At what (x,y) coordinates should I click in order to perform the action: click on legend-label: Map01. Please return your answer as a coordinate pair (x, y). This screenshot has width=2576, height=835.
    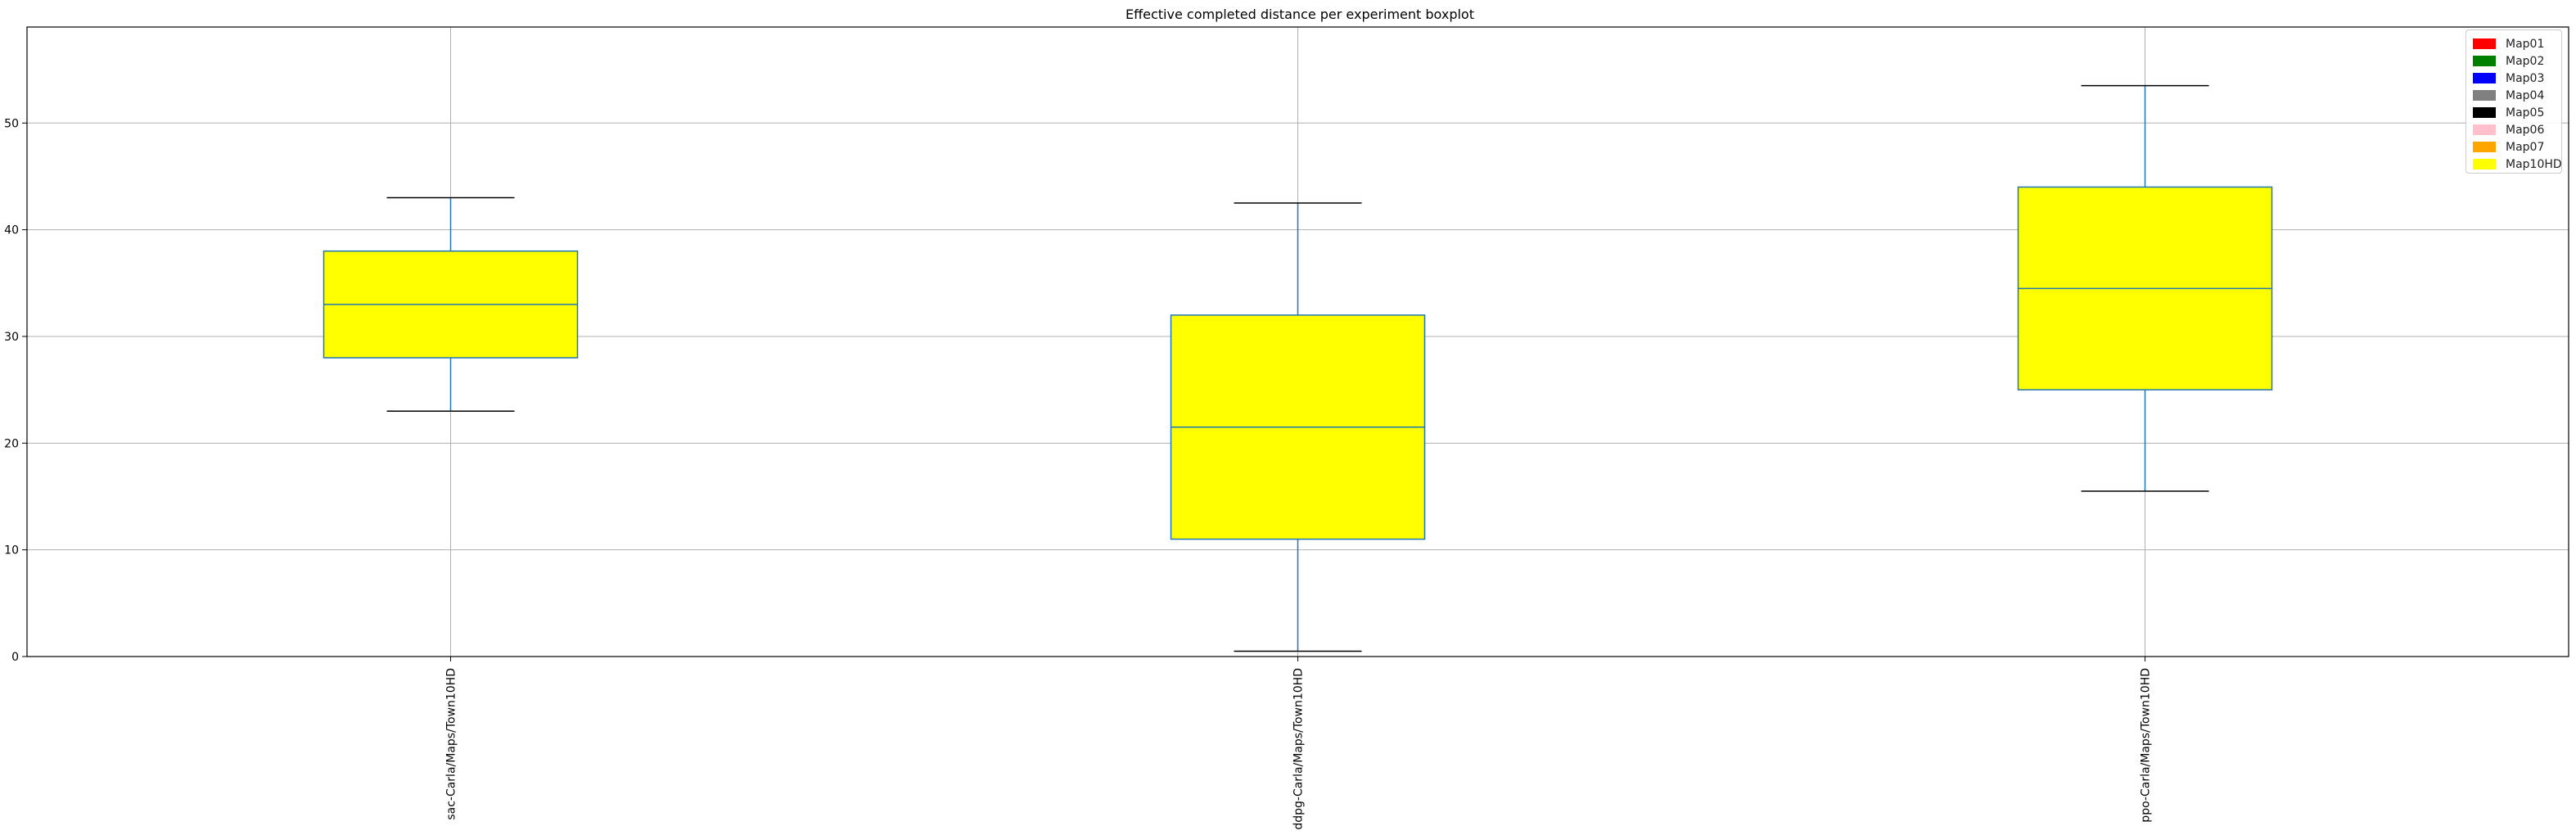
    Looking at the image, I should click on (2525, 44).